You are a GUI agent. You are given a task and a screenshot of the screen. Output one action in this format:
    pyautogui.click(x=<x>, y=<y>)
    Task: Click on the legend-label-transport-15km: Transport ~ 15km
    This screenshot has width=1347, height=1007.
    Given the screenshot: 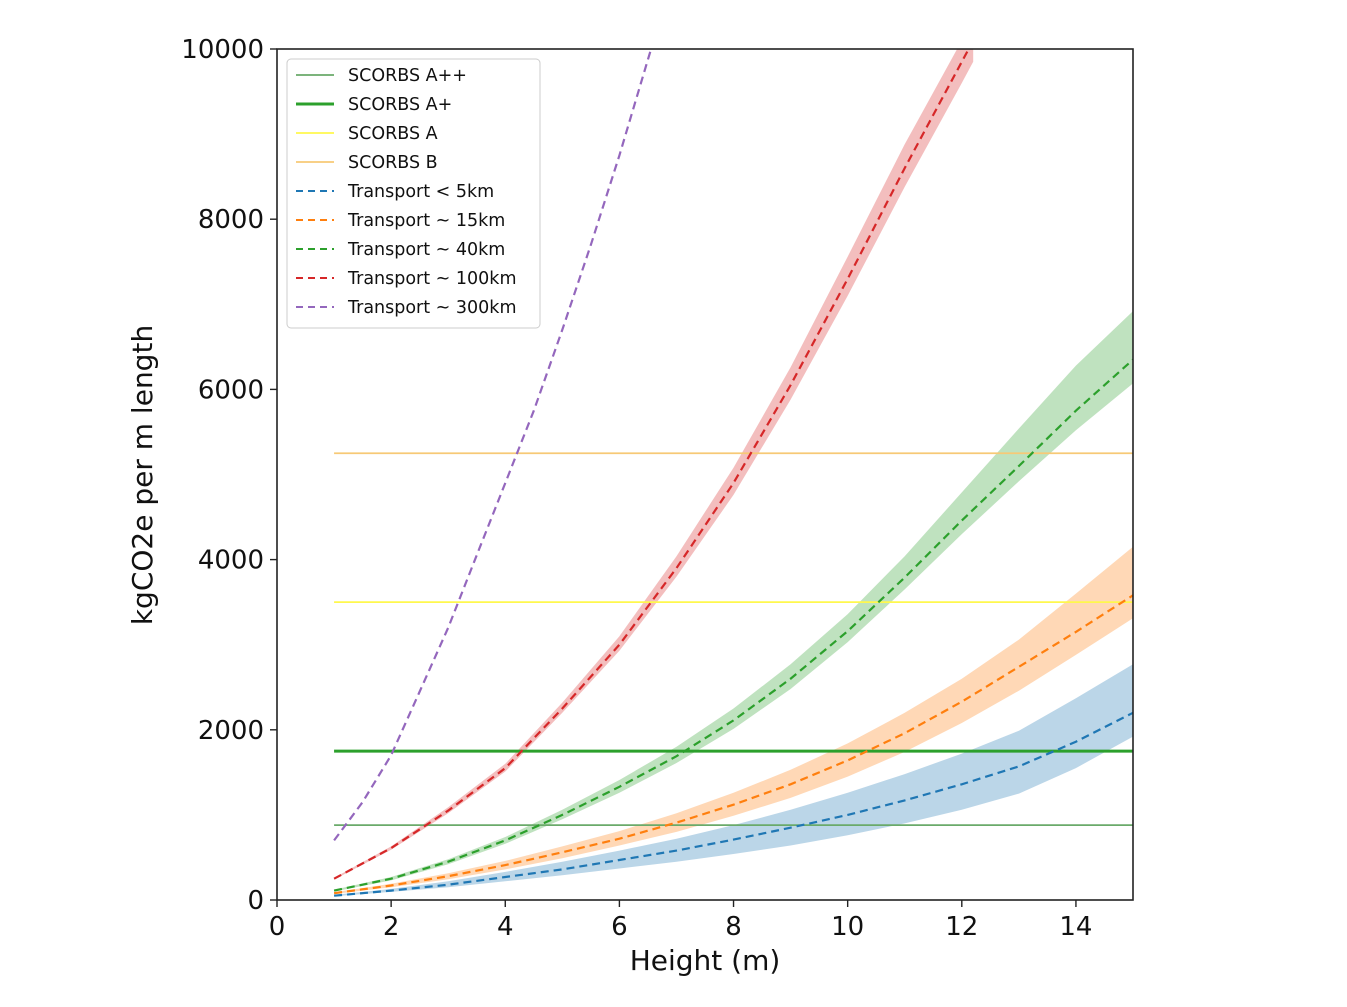 What is the action you would take?
    pyautogui.click(x=426, y=221)
    